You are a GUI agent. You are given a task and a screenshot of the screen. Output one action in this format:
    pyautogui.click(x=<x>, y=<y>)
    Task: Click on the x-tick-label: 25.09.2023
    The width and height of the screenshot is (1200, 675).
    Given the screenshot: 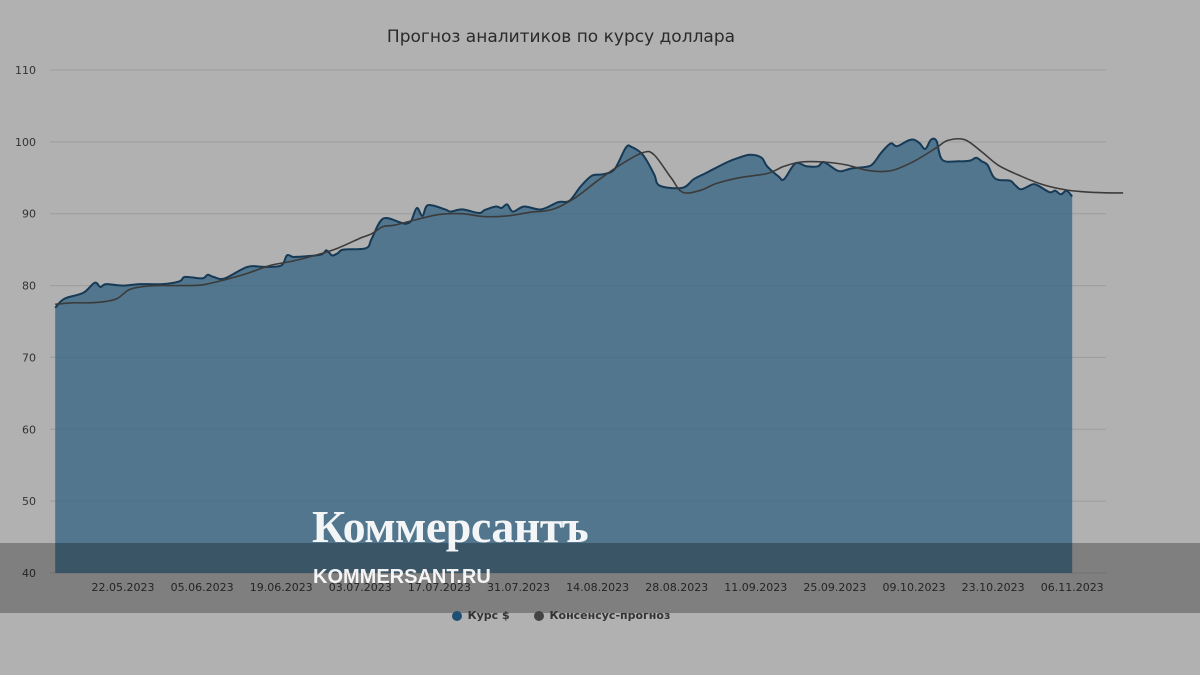 What is the action you would take?
    pyautogui.click(x=834, y=587)
    